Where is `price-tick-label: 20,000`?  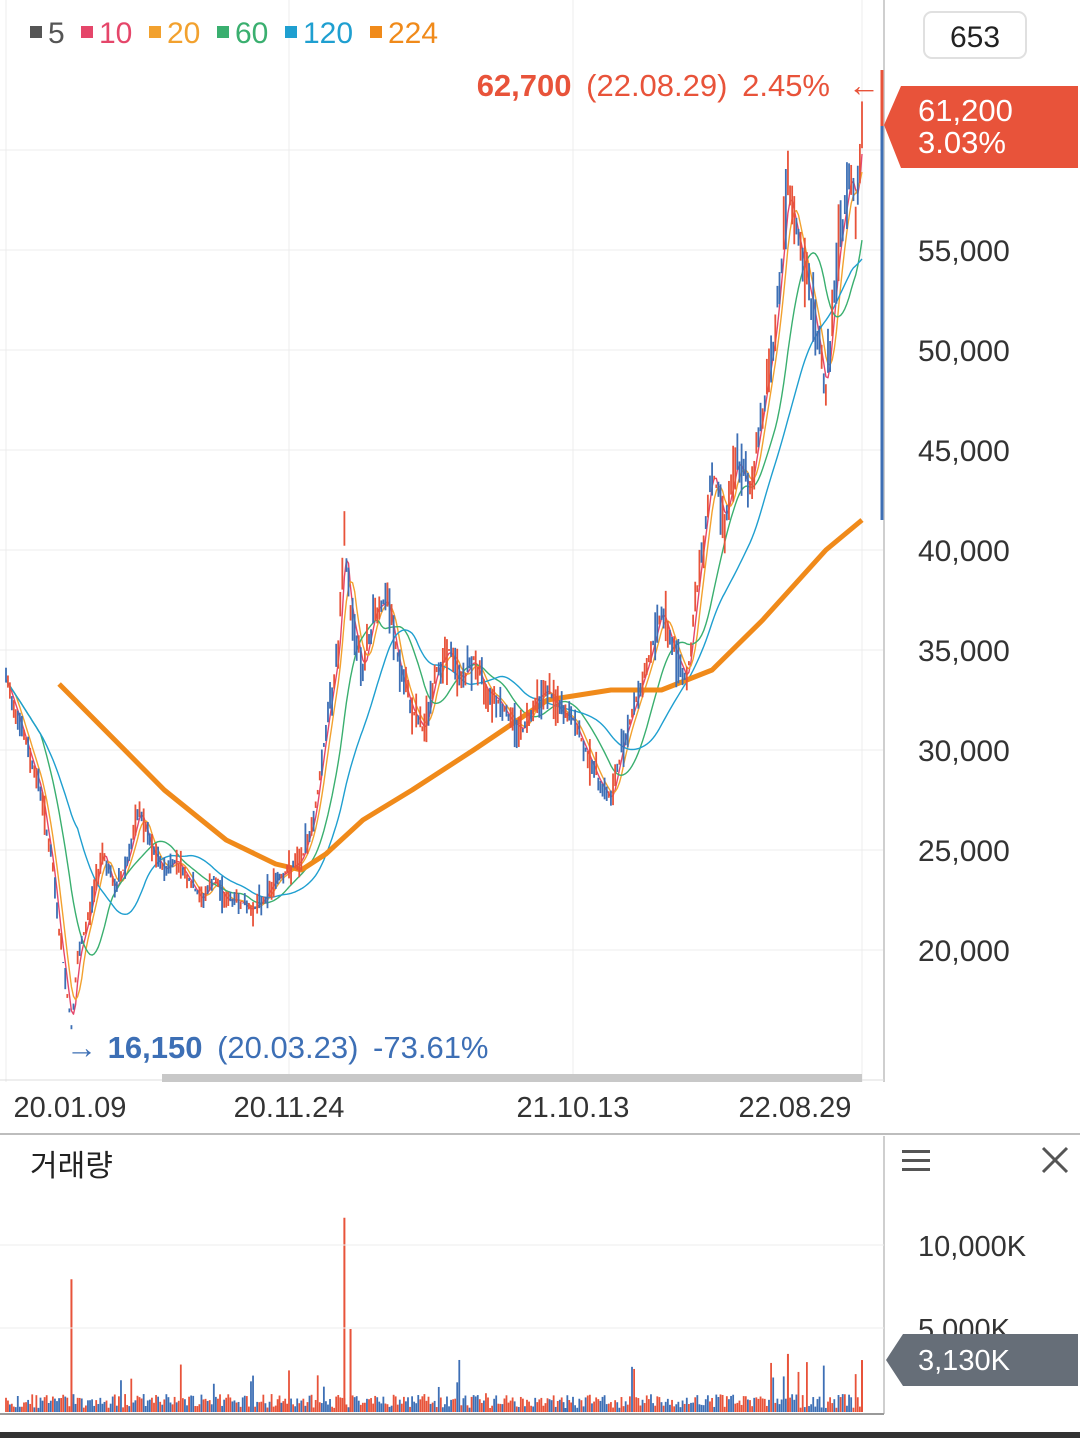 price-tick-label: 20,000 is located at coordinates (964, 951).